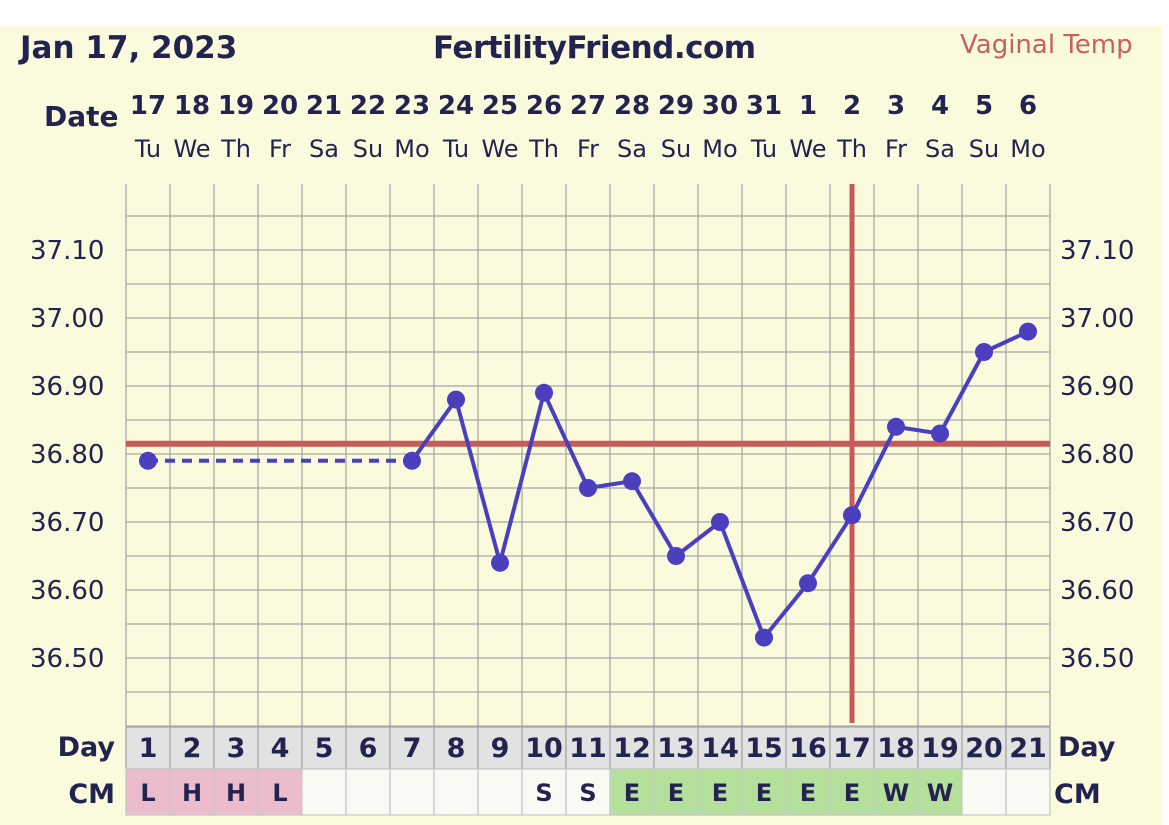 This screenshot has height=825, width=1169. What do you see at coordinates (984, 748) in the screenshot?
I see `cycle-day-number: 20` at bounding box center [984, 748].